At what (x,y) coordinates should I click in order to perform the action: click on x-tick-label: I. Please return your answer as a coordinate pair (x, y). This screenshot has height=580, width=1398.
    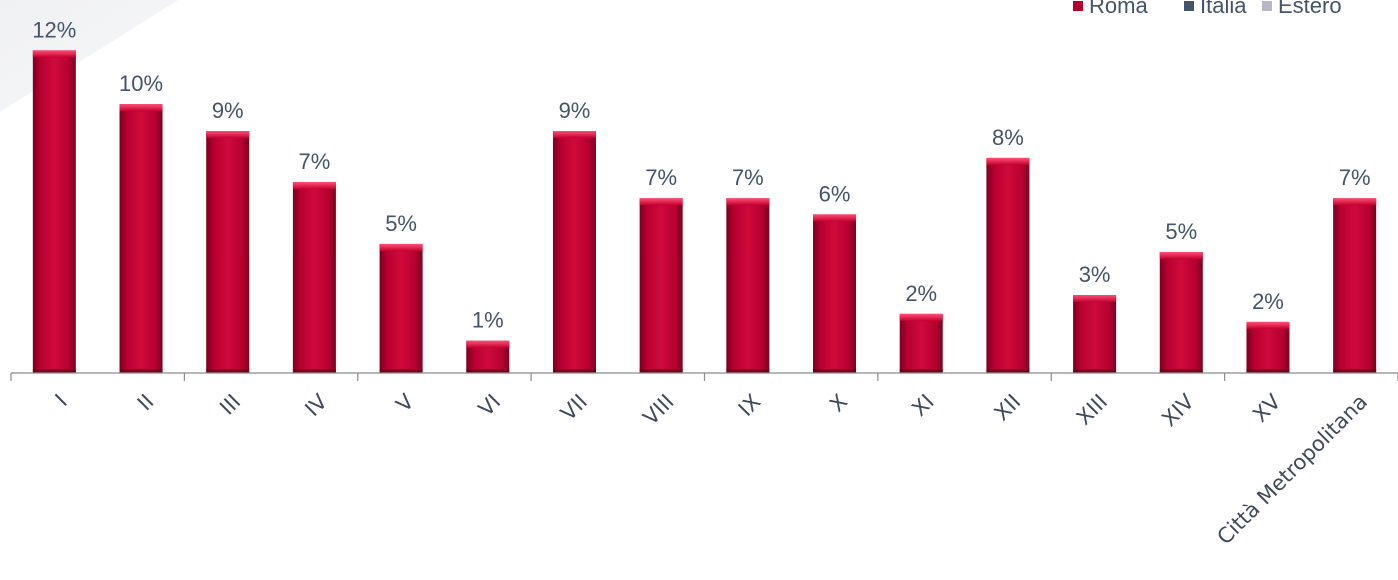
    Looking at the image, I should click on (61, 400).